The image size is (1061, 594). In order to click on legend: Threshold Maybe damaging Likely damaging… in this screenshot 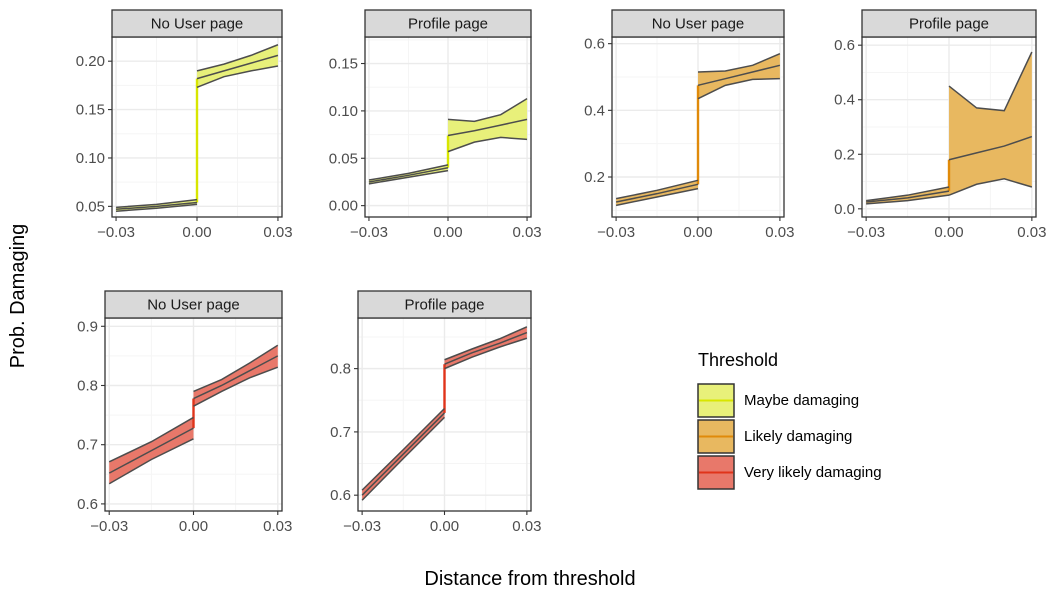, I will do `click(789, 420)`.